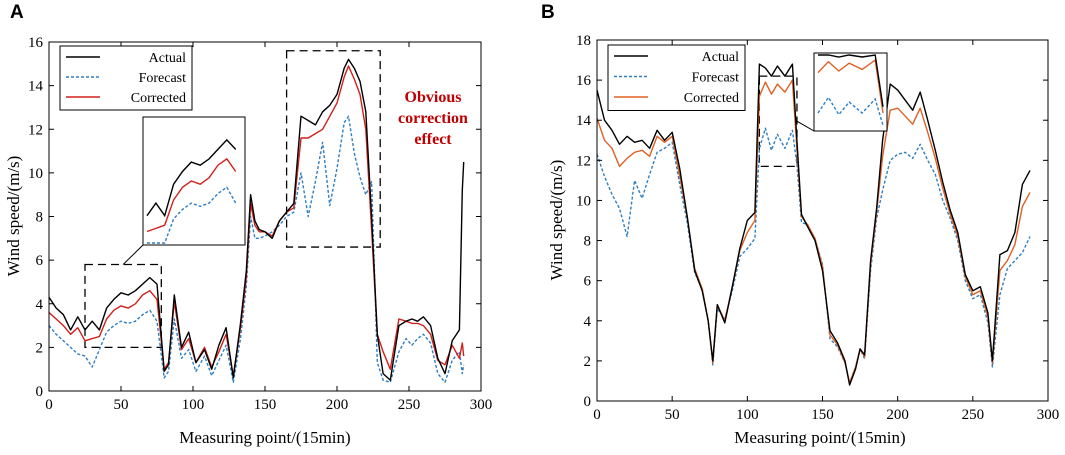 The image size is (1065, 455). Describe the element at coordinates (17, 12) in the screenshot. I see `panel-a-letter: A` at that location.